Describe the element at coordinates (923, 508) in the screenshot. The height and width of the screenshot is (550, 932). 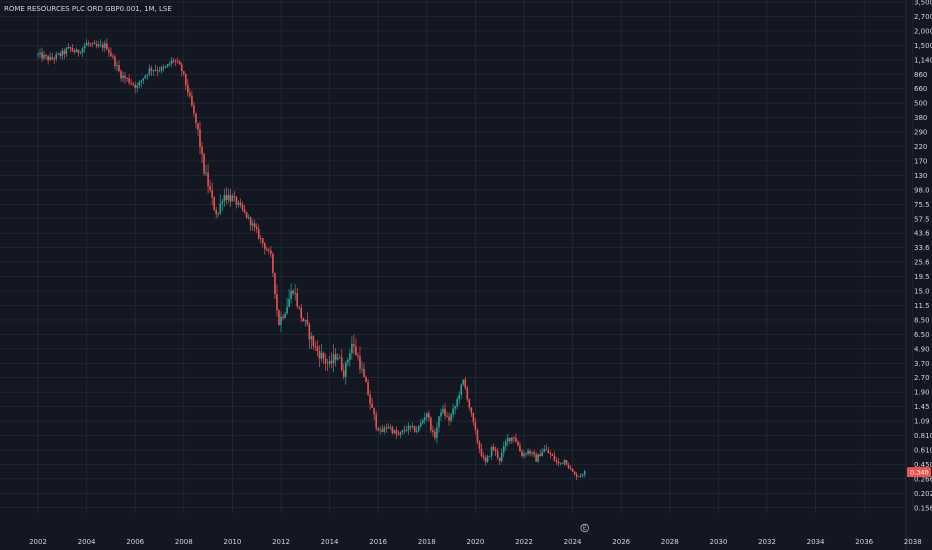
I see `price-tick-label: 0.156` at that location.